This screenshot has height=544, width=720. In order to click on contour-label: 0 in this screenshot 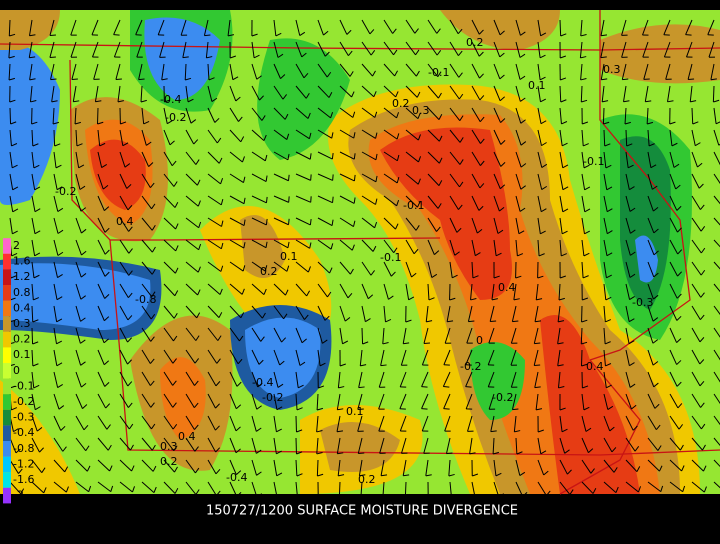, I will do `click(479, 340)`.